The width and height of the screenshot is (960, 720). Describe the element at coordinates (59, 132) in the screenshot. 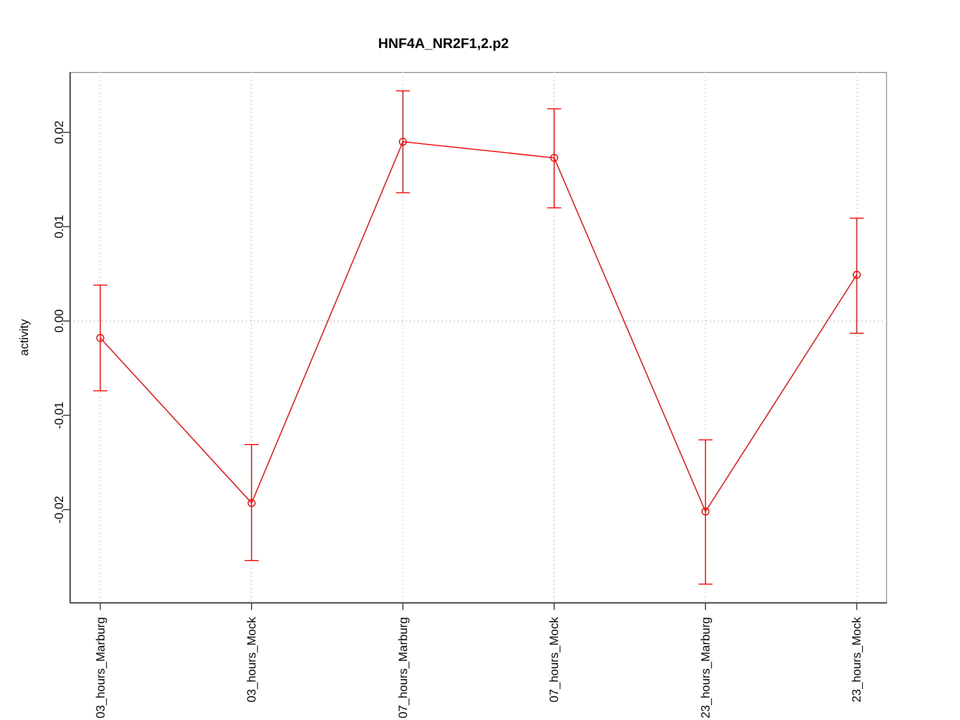

I see `y-tick-label: 0.02` at that location.